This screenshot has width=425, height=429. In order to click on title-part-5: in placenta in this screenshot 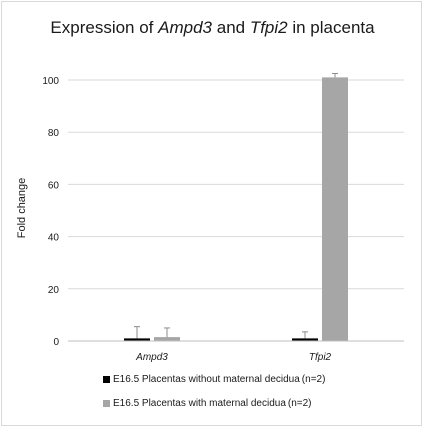, I will do `click(331, 27)`.